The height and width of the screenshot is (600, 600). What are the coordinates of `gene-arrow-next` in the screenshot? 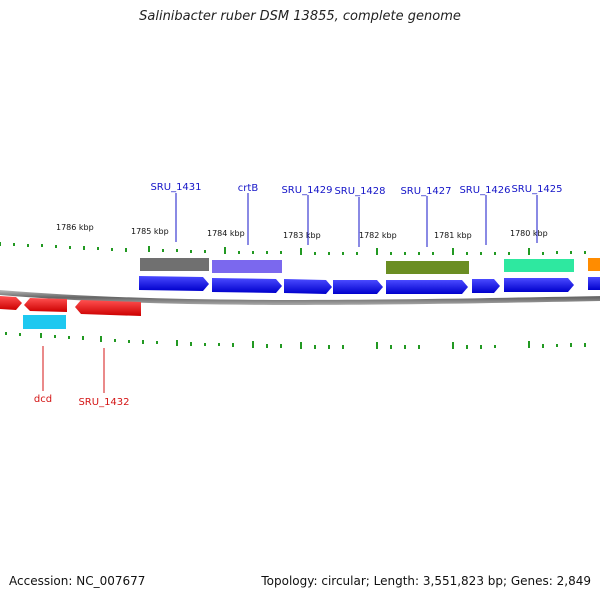 It's located at (594, 283).